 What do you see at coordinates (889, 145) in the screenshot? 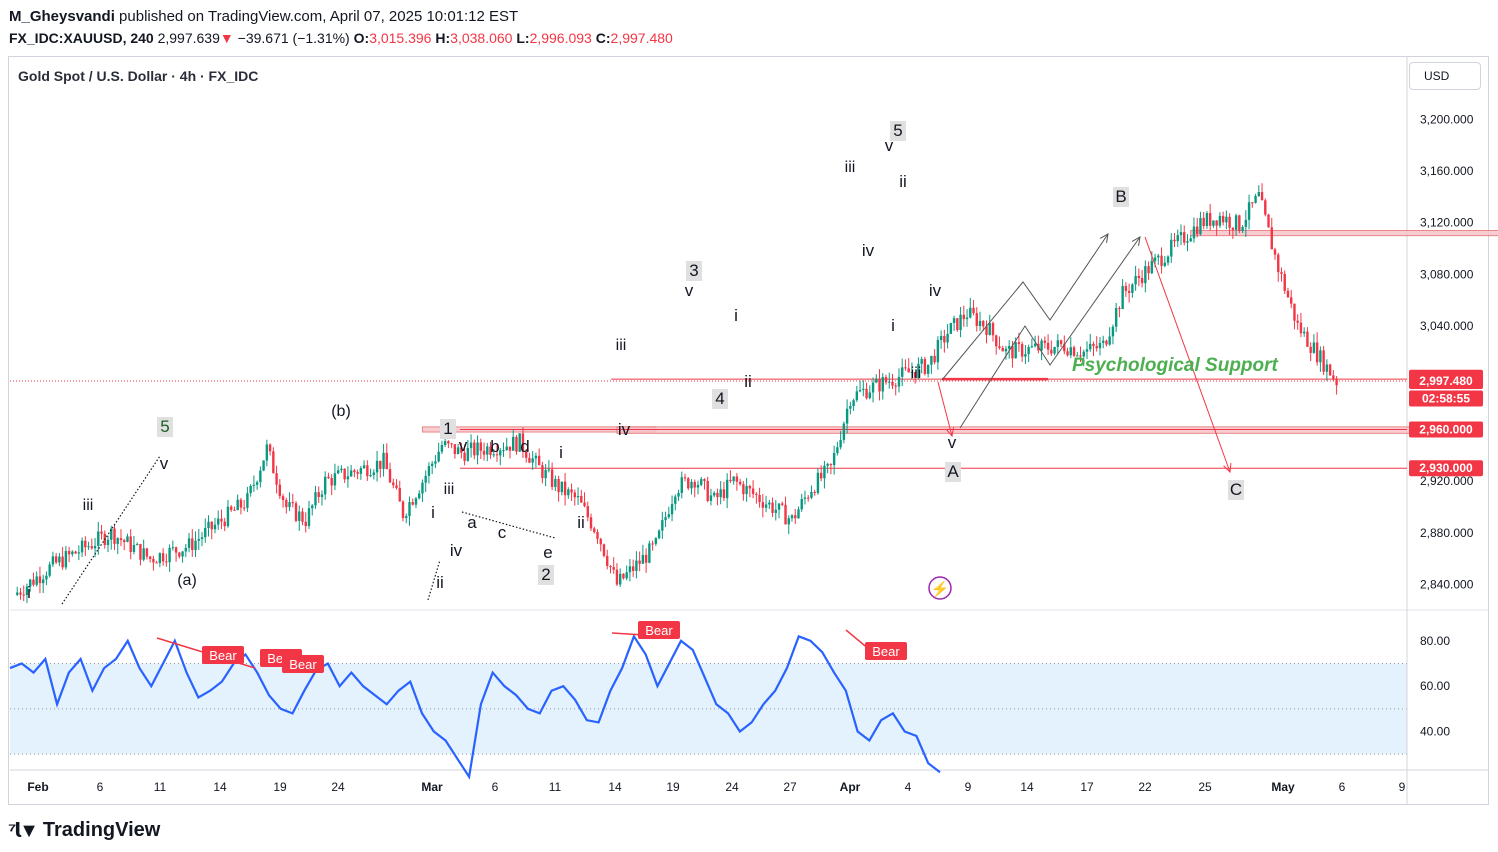
I see `wave-label: v` at bounding box center [889, 145].